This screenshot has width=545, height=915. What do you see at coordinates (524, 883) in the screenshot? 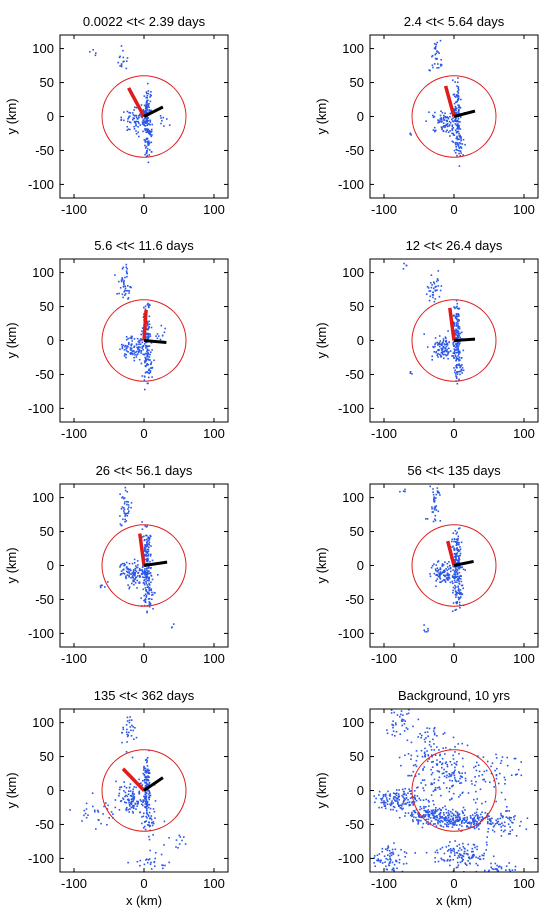
I see `x-tick-label: 100` at bounding box center [524, 883].